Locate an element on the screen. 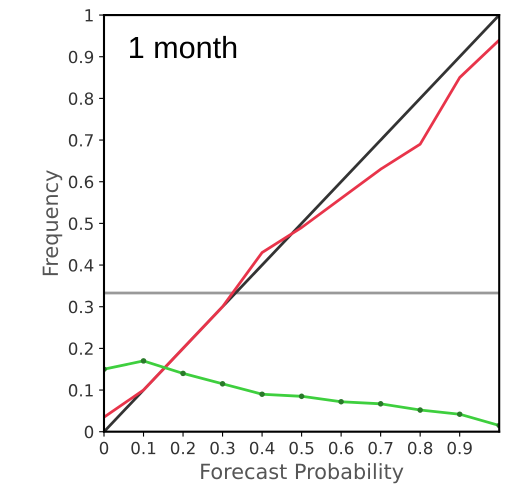 Image resolution: width=520 pixels, height=502 pixels. annotation: 1 month is located at coordinates (183, 47).